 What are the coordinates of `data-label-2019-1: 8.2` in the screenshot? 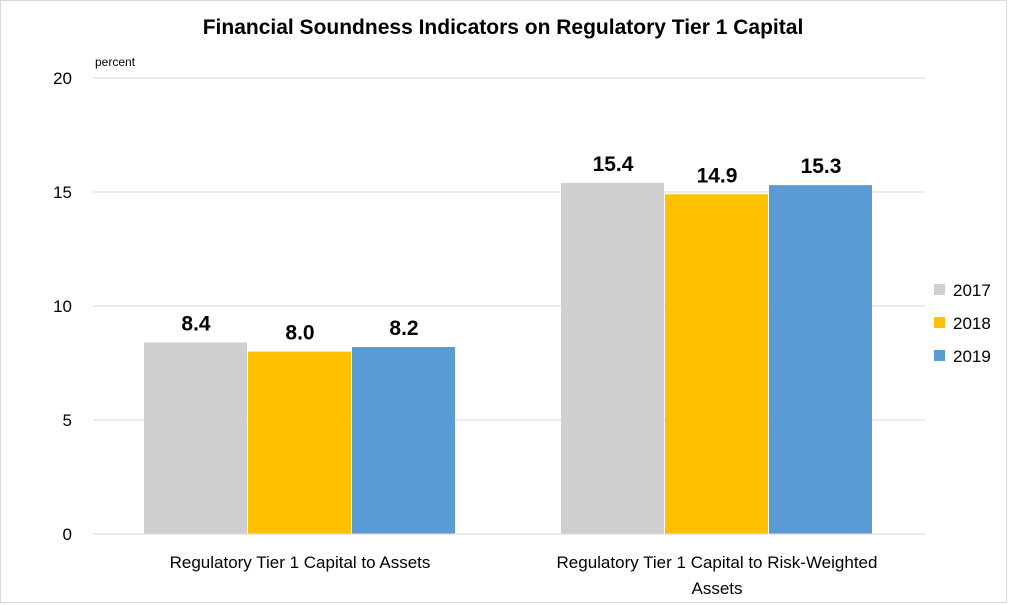 It's located at (403, 328).